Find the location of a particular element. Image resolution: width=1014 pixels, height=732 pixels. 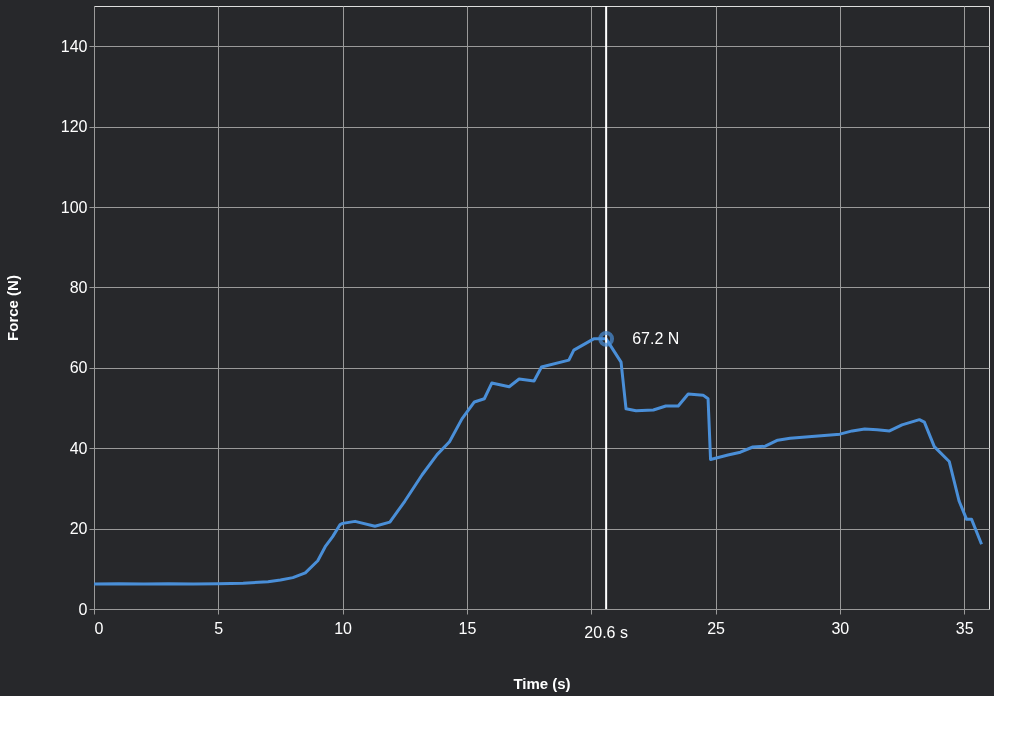

x-tick-label: 35 is located at coordinates (964, 628).